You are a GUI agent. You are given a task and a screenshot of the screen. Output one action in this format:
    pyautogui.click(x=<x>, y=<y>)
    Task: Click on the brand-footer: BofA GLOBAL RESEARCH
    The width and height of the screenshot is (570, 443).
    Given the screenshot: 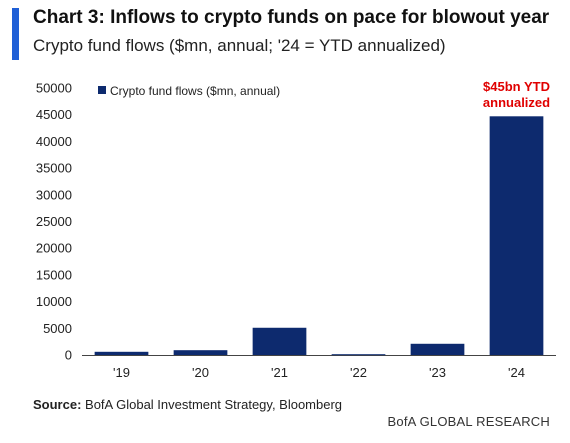 What is the action you would take?
    pyautogui.click(x=468, y=421)
    